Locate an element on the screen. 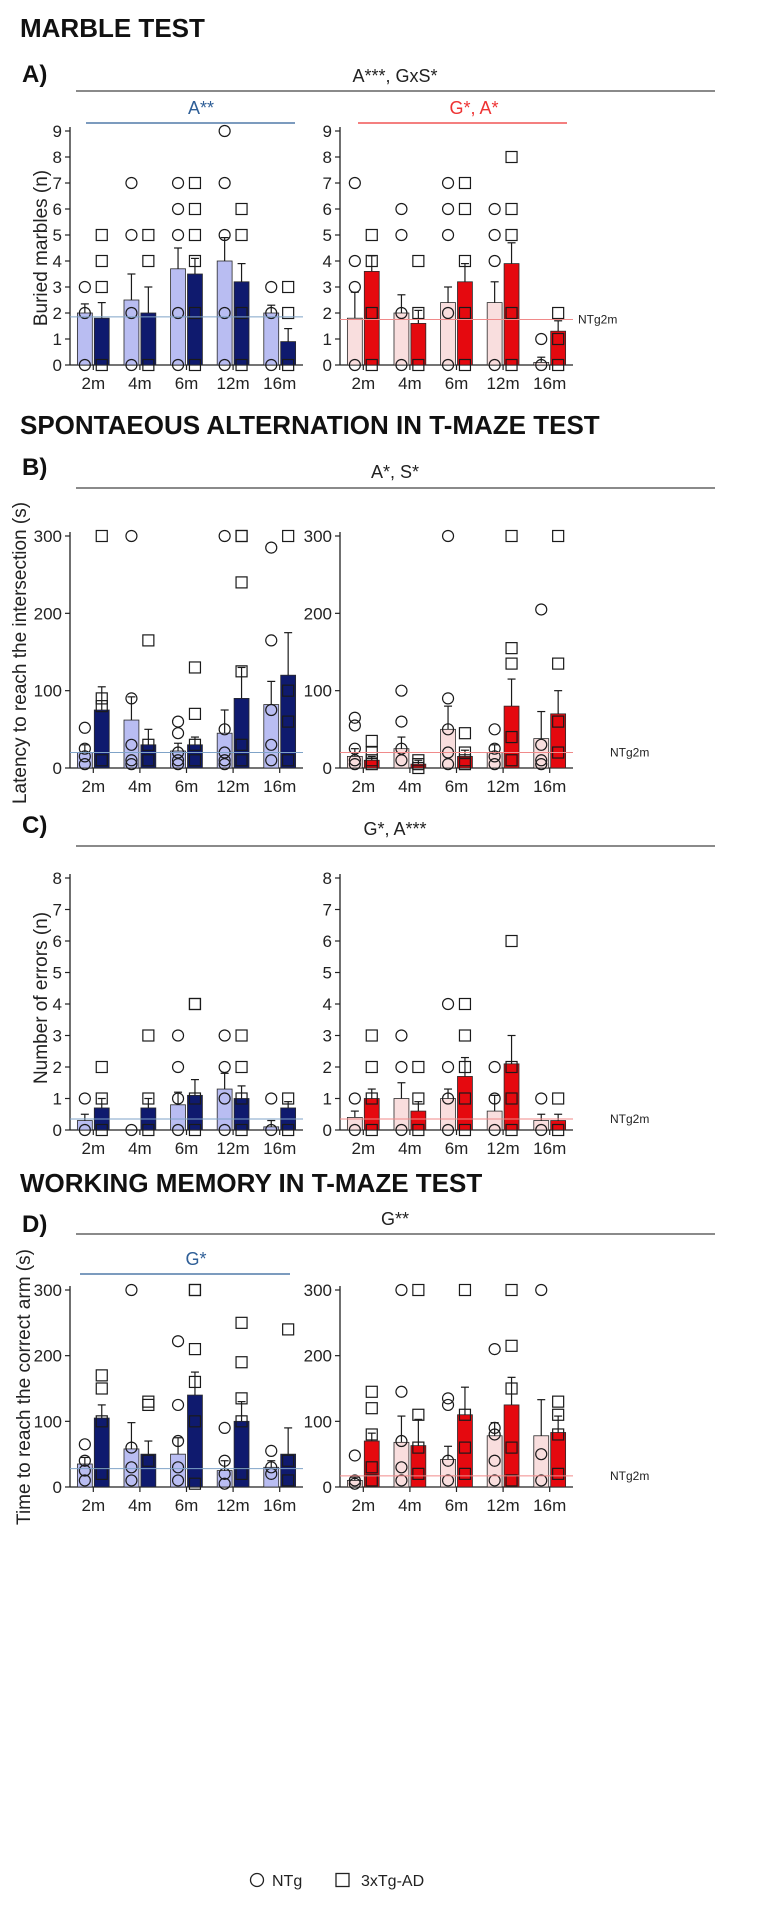 The width and height of the screenshot is (780, 1914). y-tick-label: 0 is located at coordinates (327, 1487).